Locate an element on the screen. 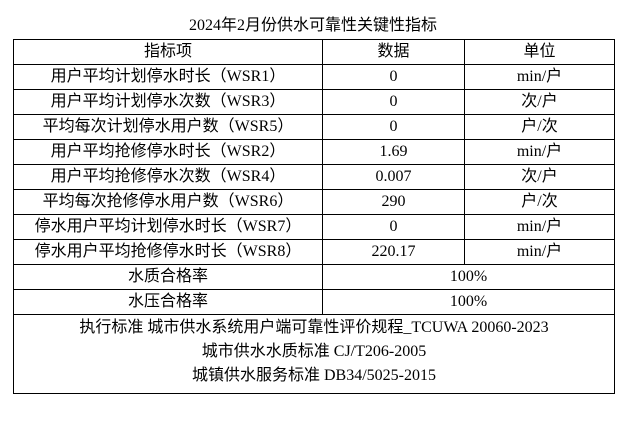  data-row: 停水用户平均抢修停水时长（WSR8） 220.17 min/户 is located at coordinates (314, 252).